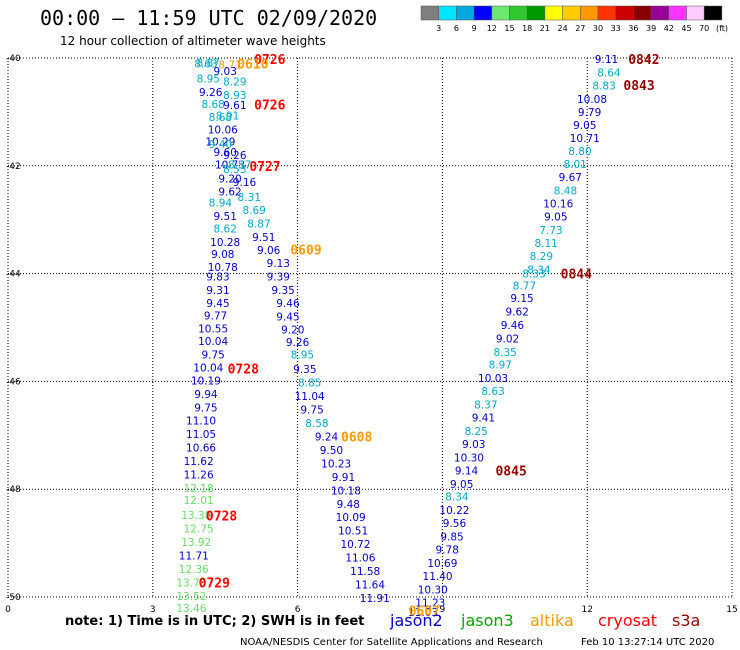 The height and width of the screenshot is (650, 740). Describe the element at coordinates (199, 530) in the screenshot. I see `wave-height-point: 12.75` at that location.